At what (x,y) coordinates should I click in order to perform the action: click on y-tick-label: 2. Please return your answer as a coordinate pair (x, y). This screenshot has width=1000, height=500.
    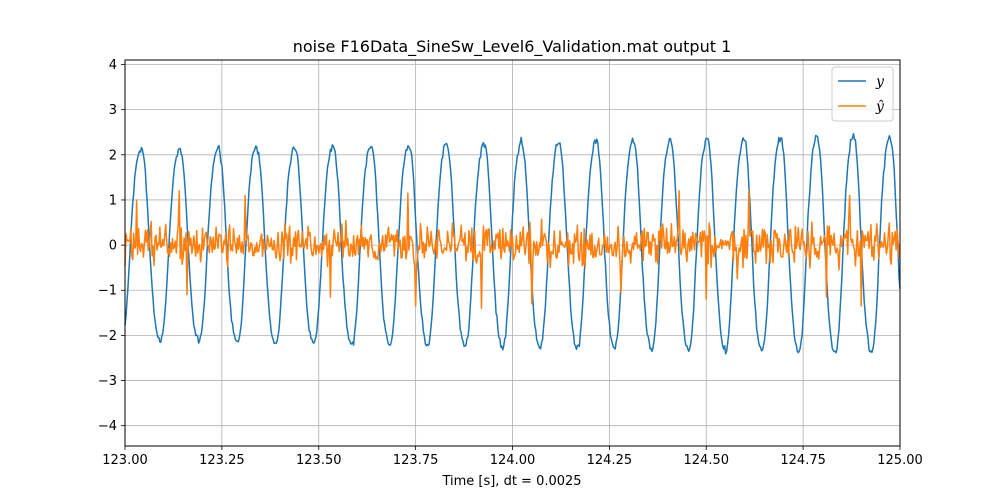
    Looking at the image, I should click on (113, 155).